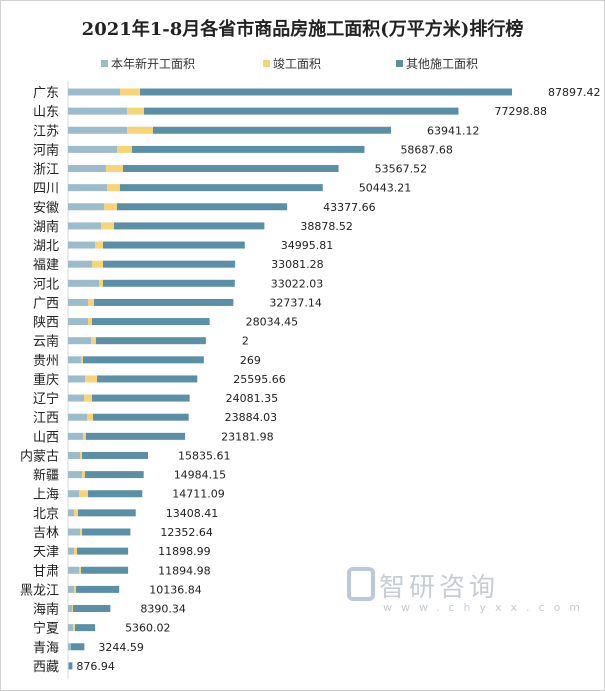 The width and height of the screenshot is (605, 691). What do you see at coordinates (204, 455) in the screenshot?
I see `value-label: 15835.61` at bounding box center [204, 455].